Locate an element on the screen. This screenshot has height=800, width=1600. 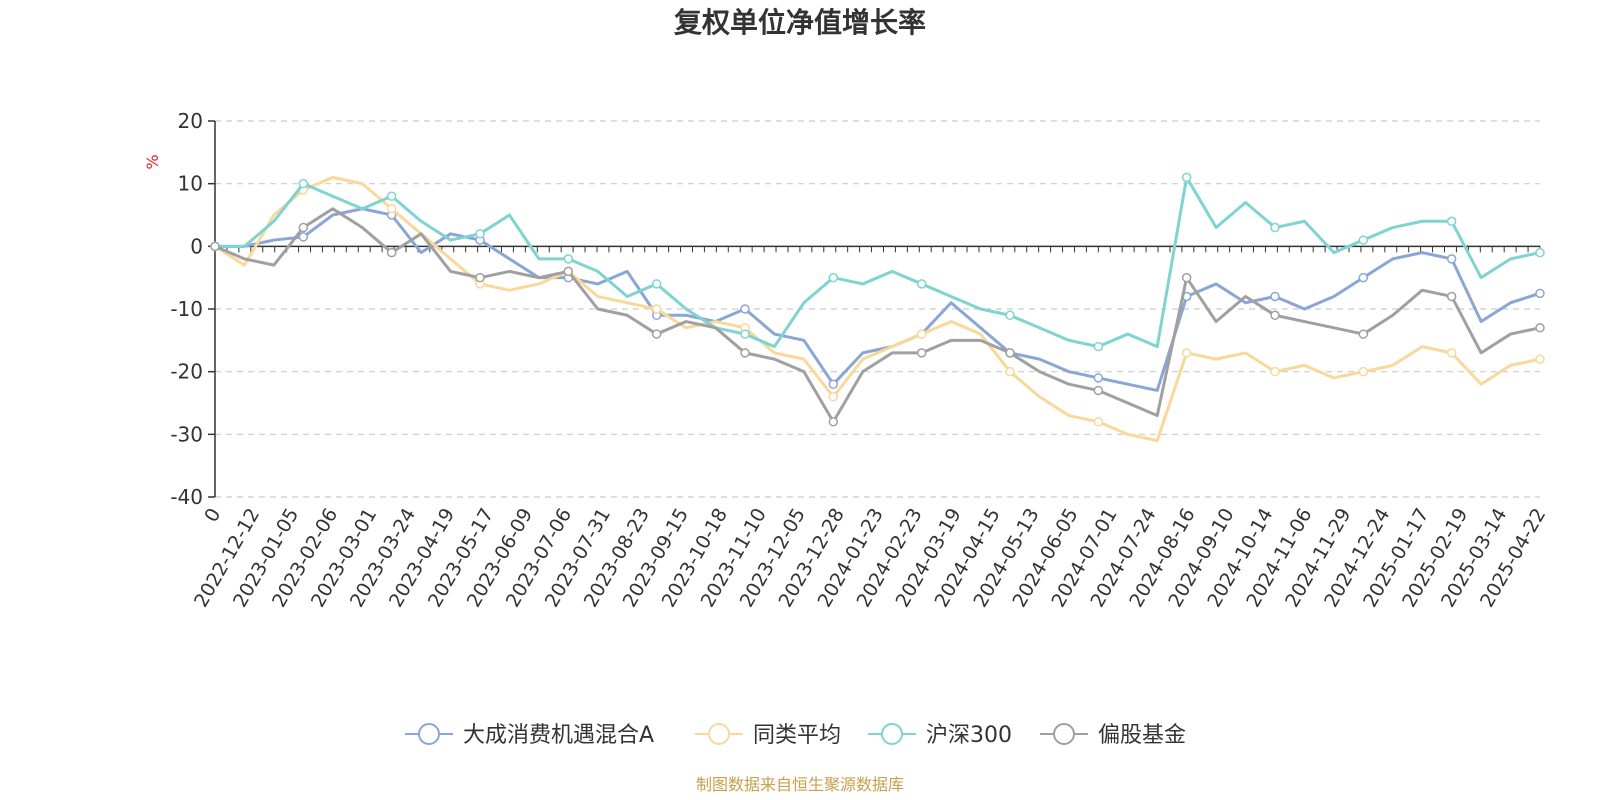
x-tick-label: 0 is located at coordinates (212, 515).